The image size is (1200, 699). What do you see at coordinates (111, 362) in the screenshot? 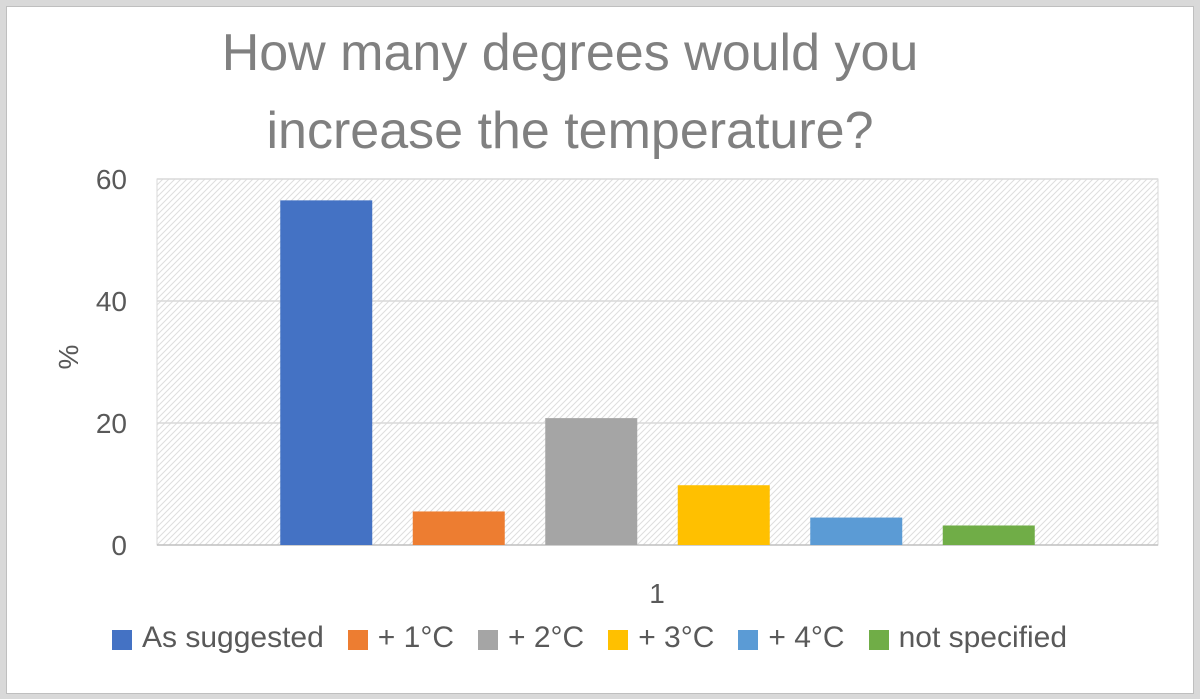
I see `y-tick-labels: 0 20 40 60` at bounding box center [111, 362].